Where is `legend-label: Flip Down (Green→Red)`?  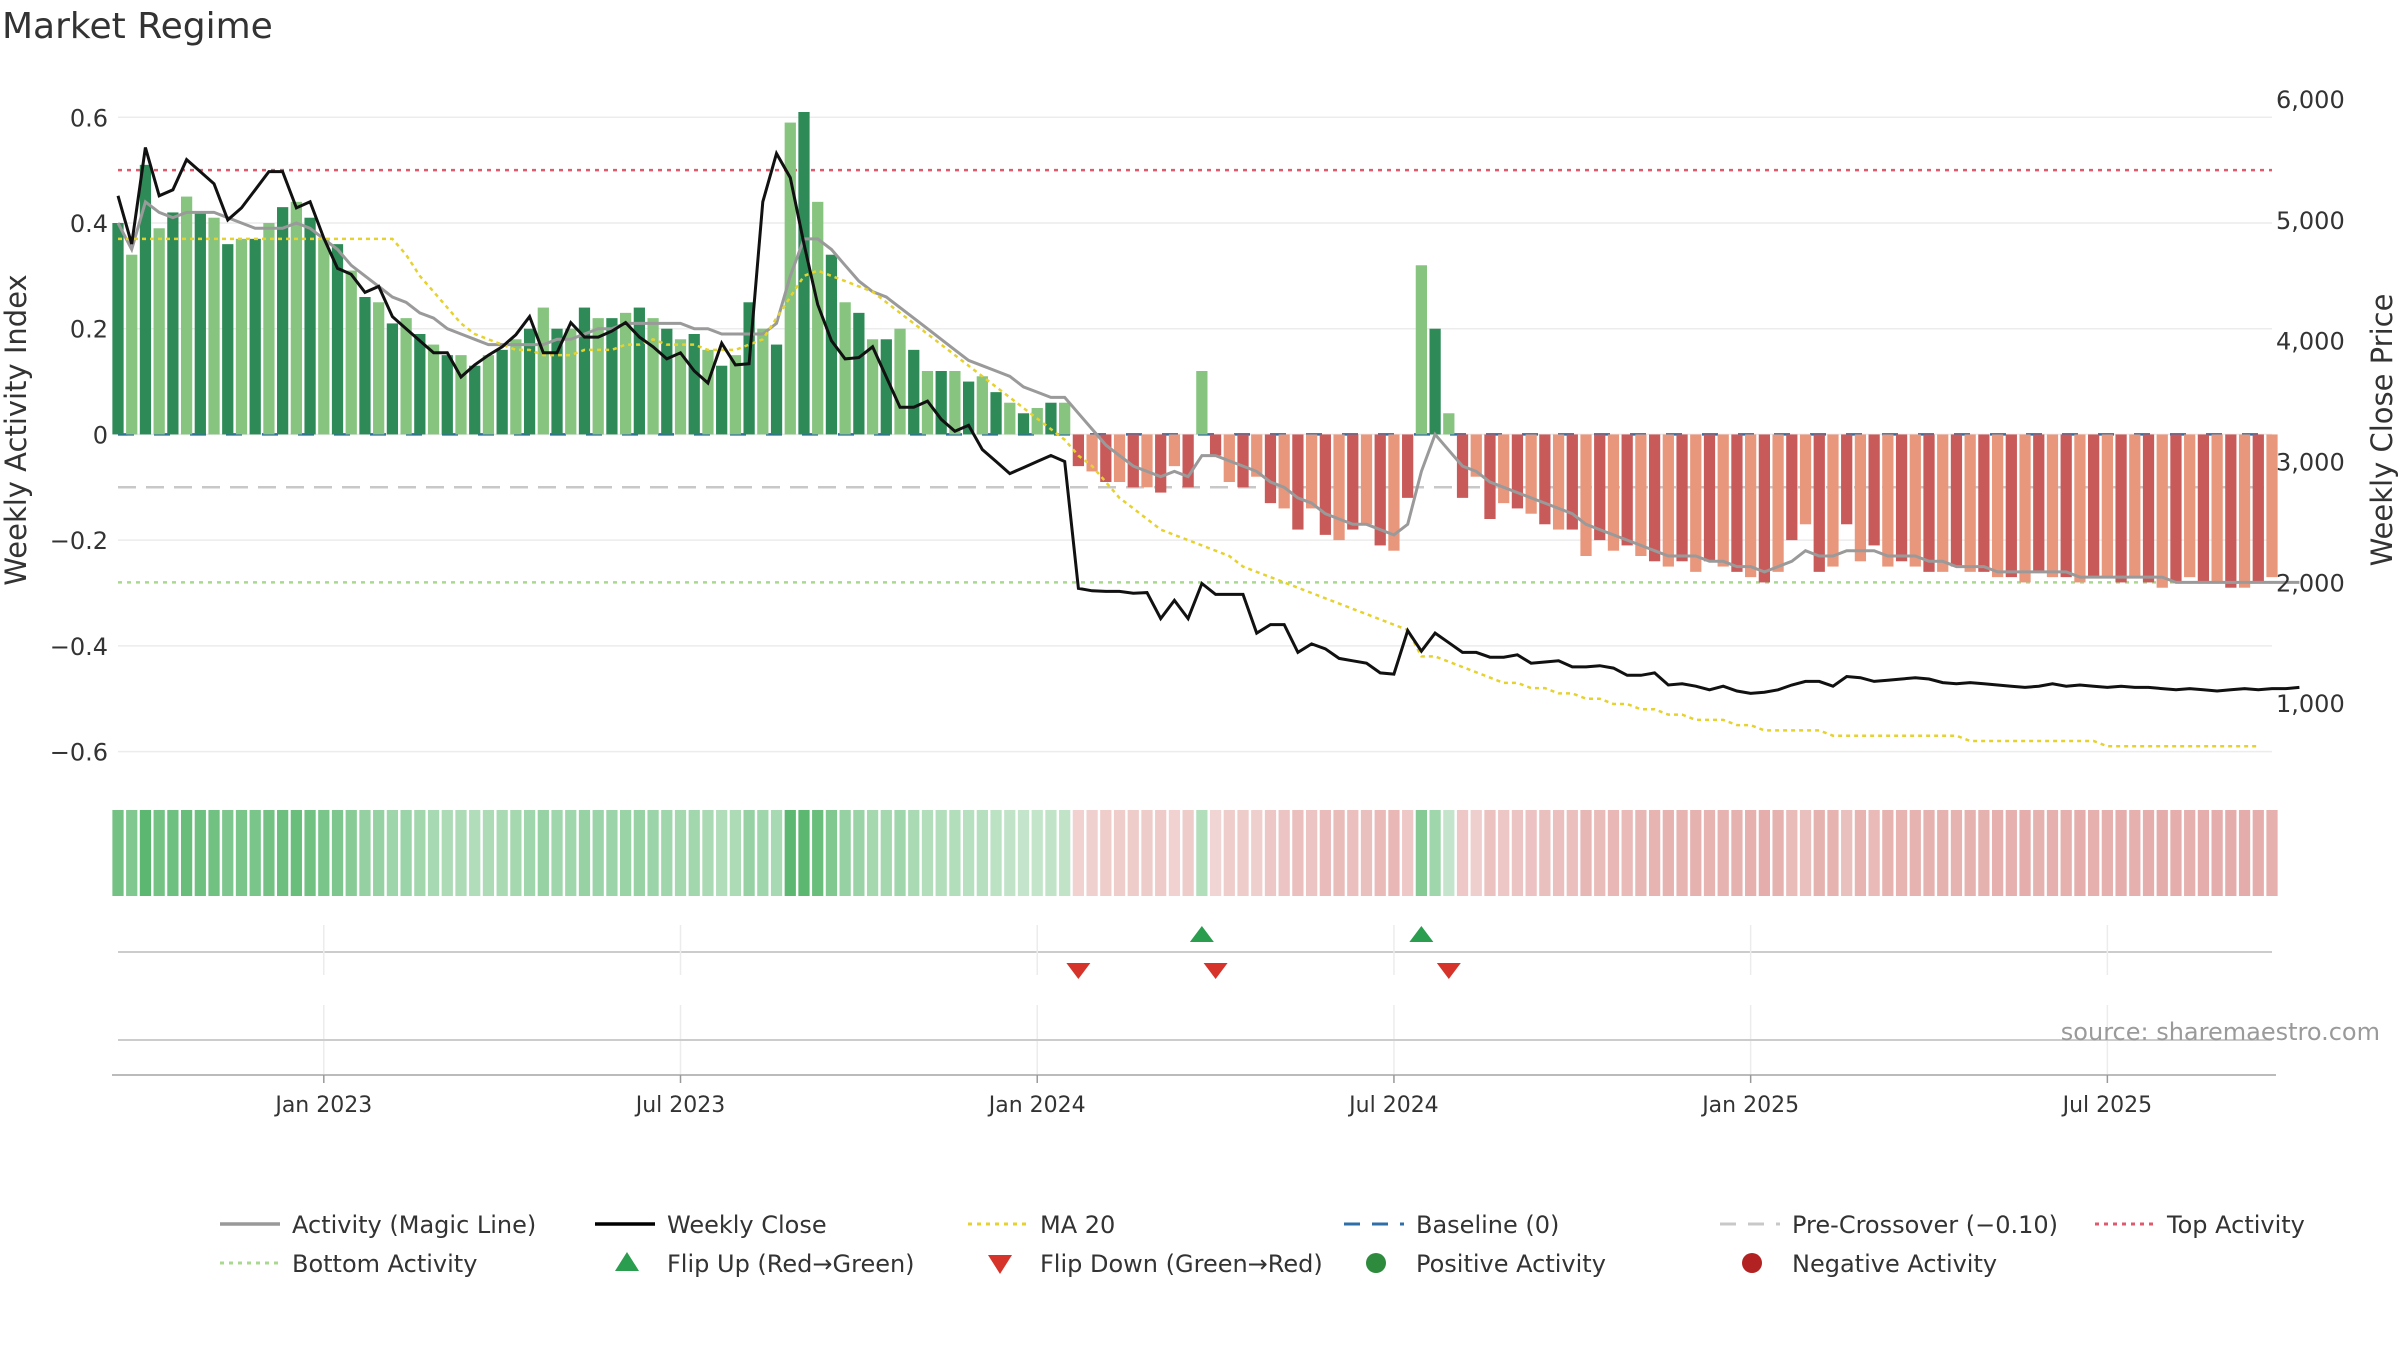
legend-label: Flip Down (Green→Red) is located at coordinates (1181, 1264).